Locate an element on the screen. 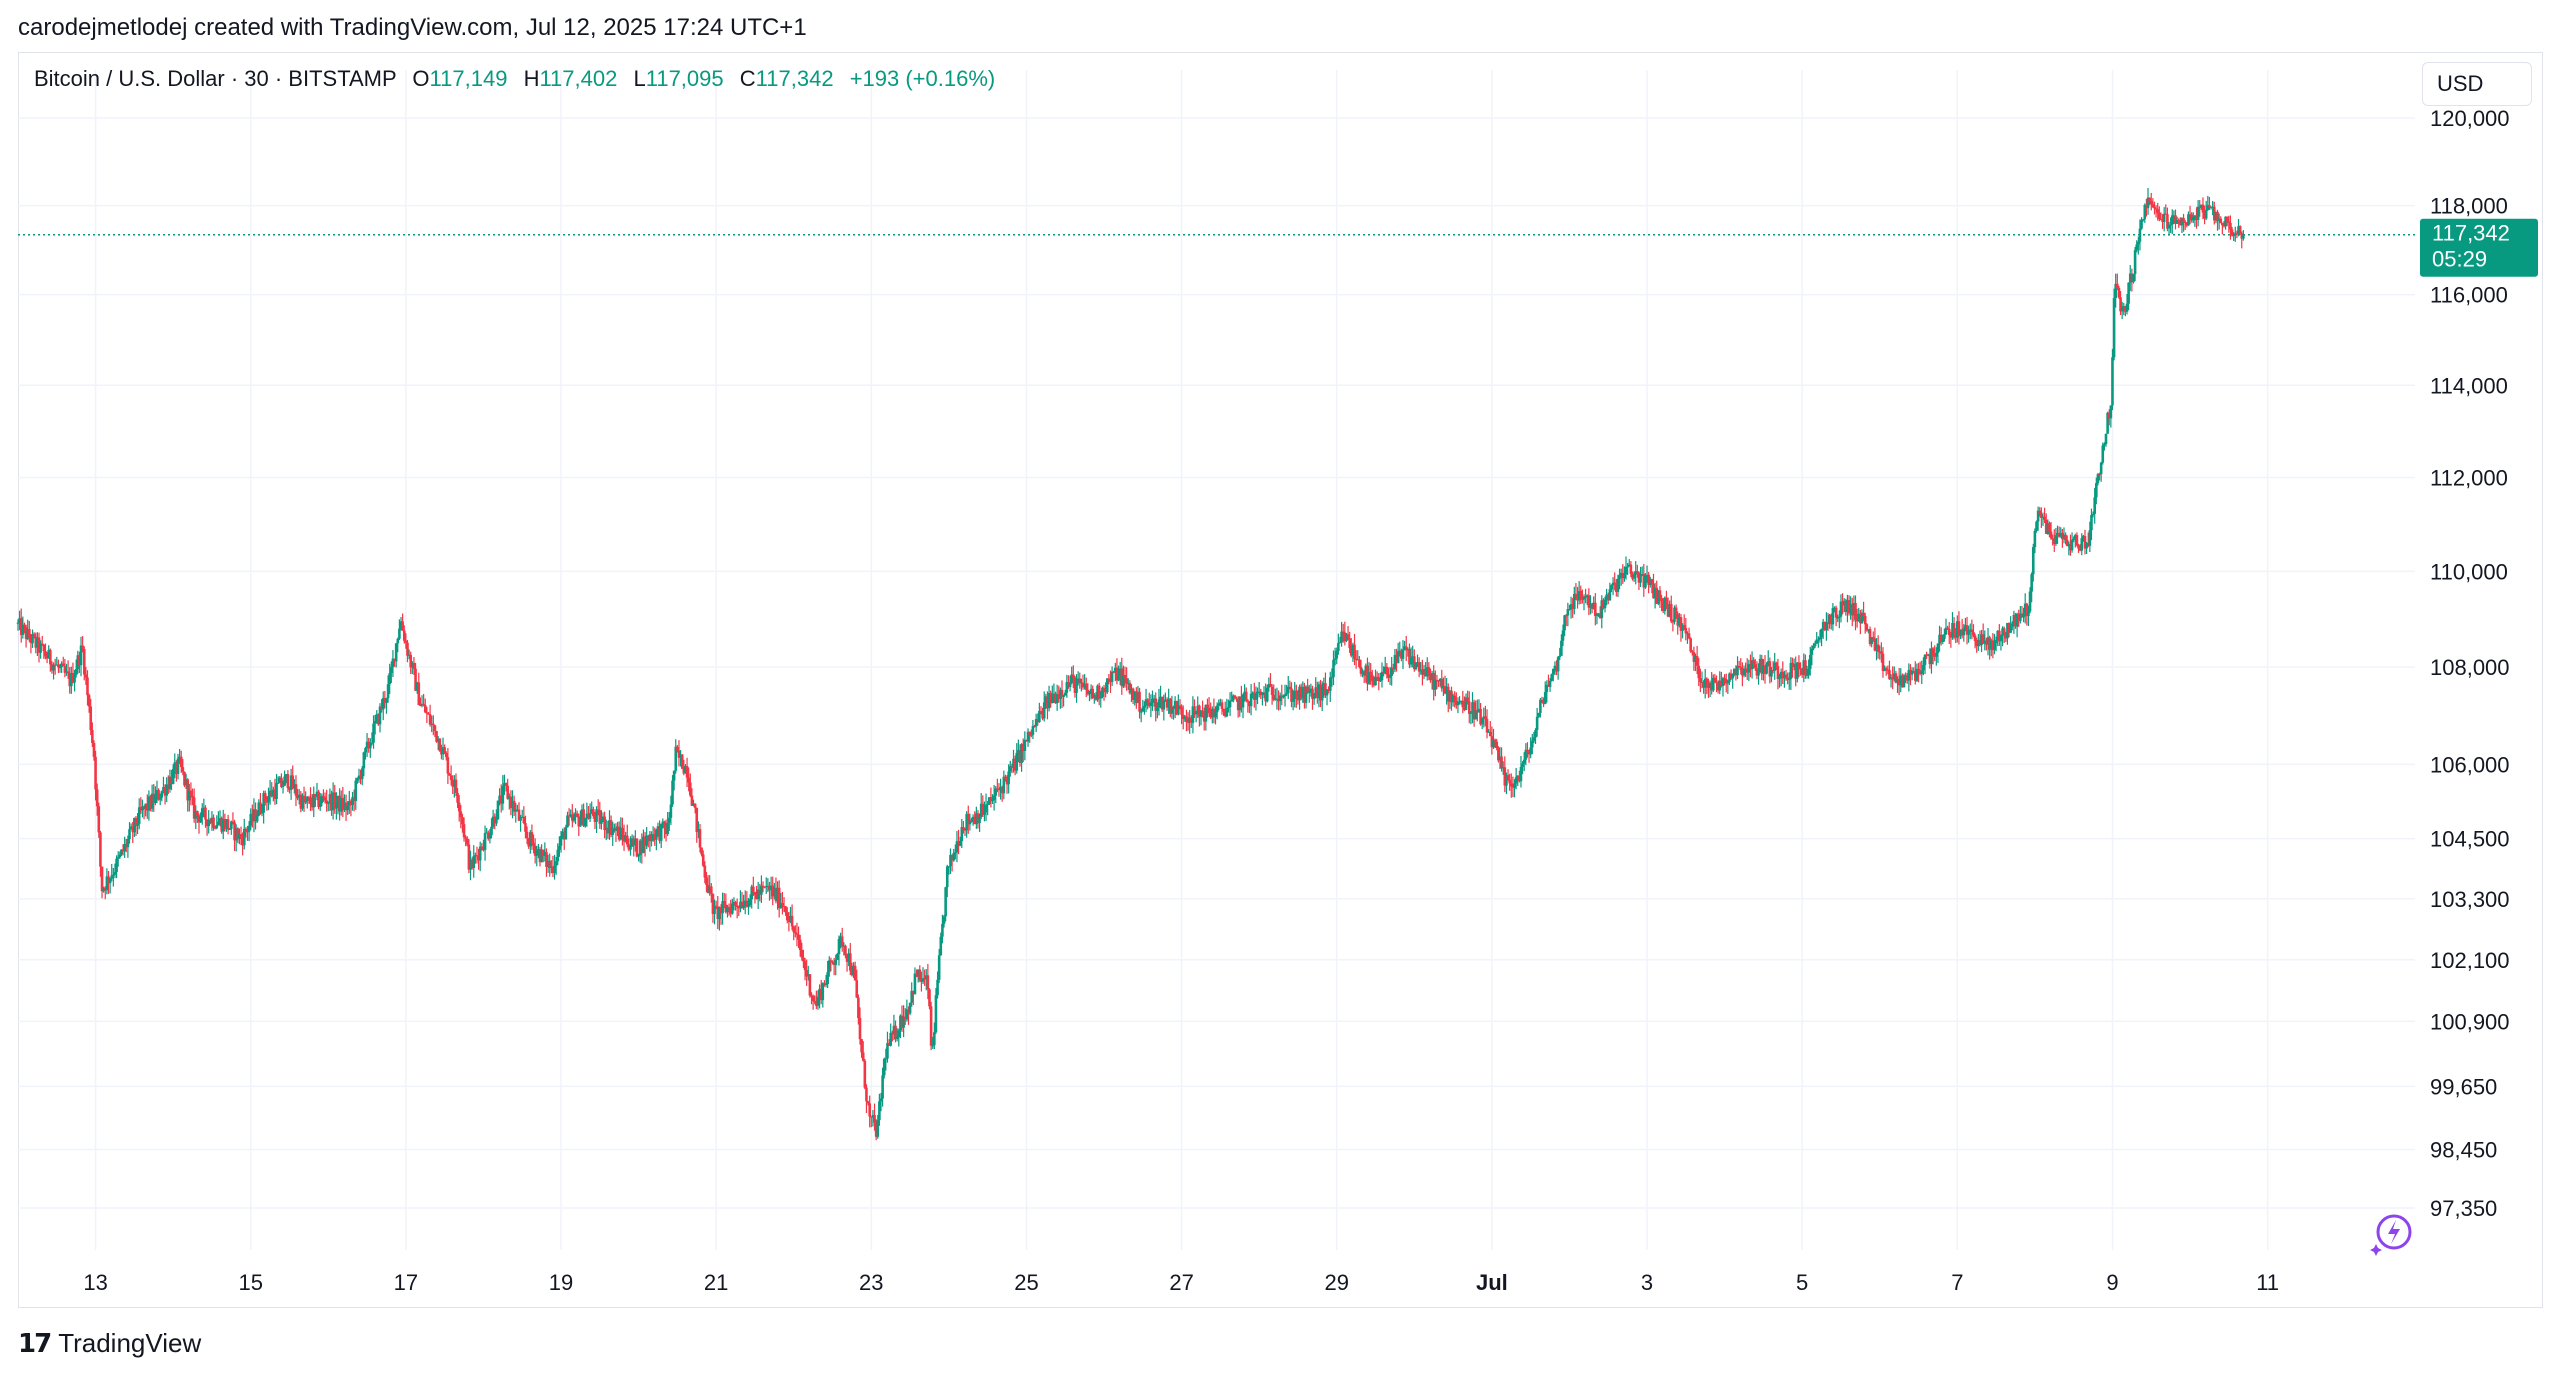 This screenshot has height=1375, width=2560. time-tick-label: 17 is located at coordinates (406, 1282).